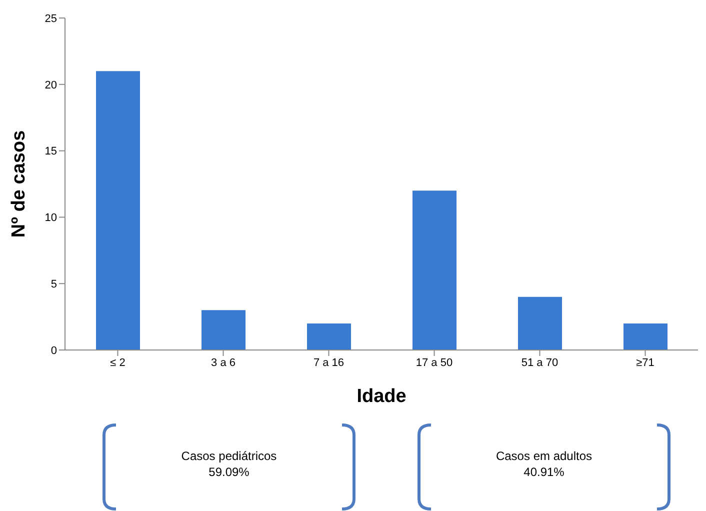 The image size is (706, 511). Describe the element at coordinates (50, 218) in the screenshot. I see `y-tick-label: 10` at that location.